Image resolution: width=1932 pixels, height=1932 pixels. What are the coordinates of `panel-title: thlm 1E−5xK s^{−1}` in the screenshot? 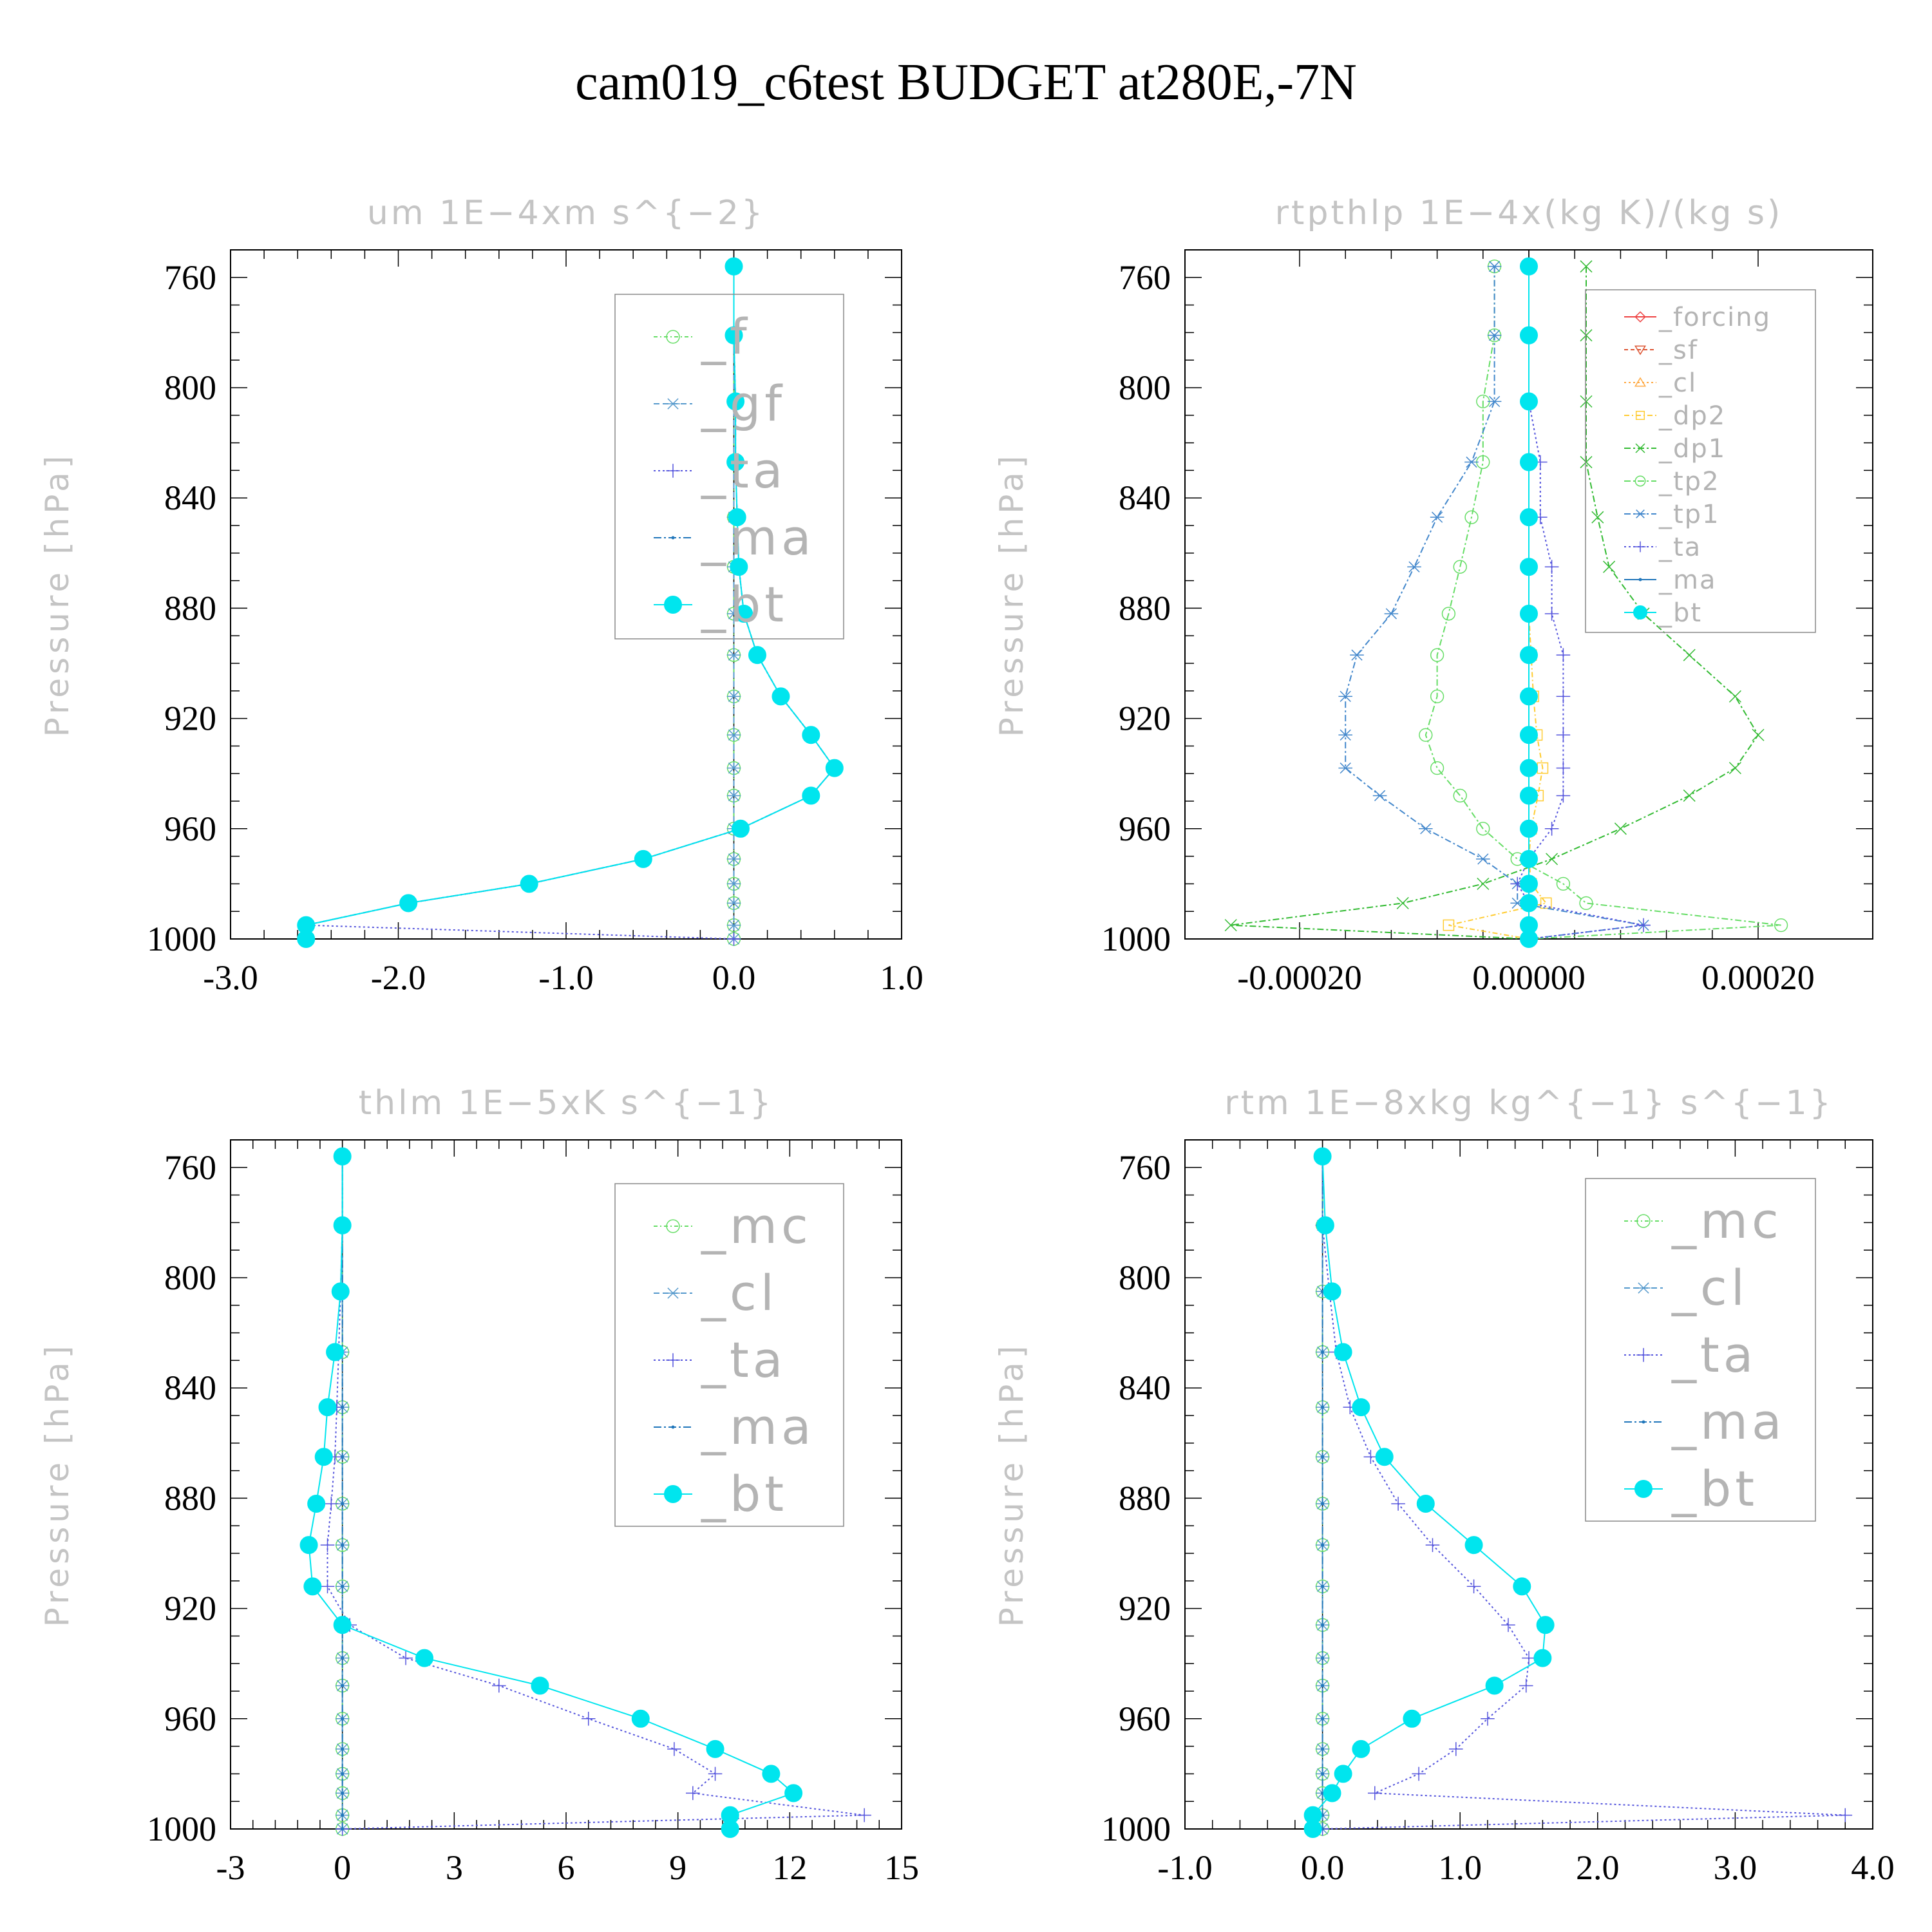 It's located at (566, 1103).